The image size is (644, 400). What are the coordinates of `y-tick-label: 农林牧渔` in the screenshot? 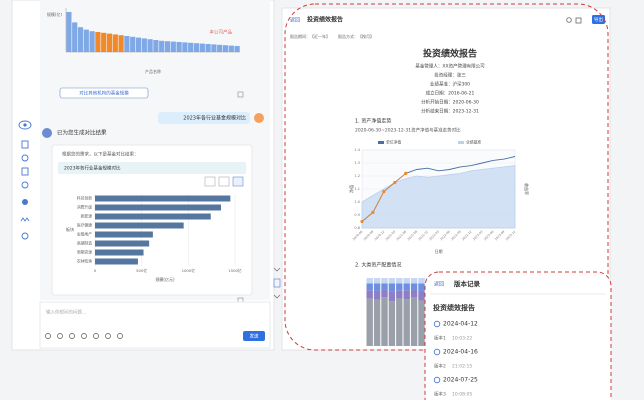 It's located at (84, 261).